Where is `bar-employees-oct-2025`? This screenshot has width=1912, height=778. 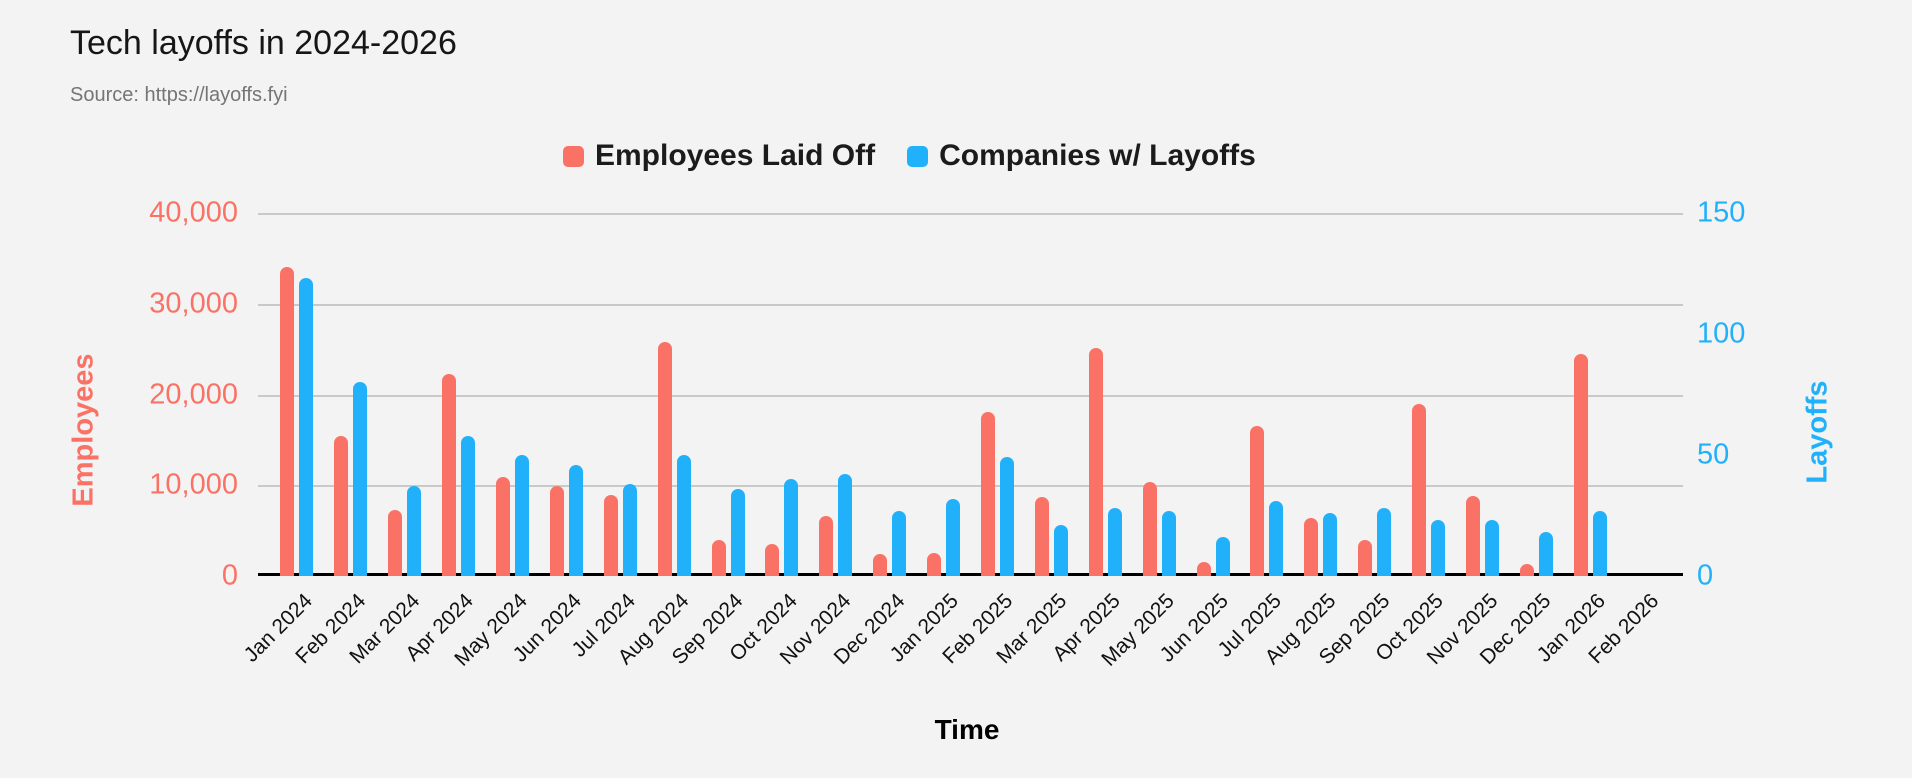
bar-employees-oct-2025 is located at coordinates (1419, 489).